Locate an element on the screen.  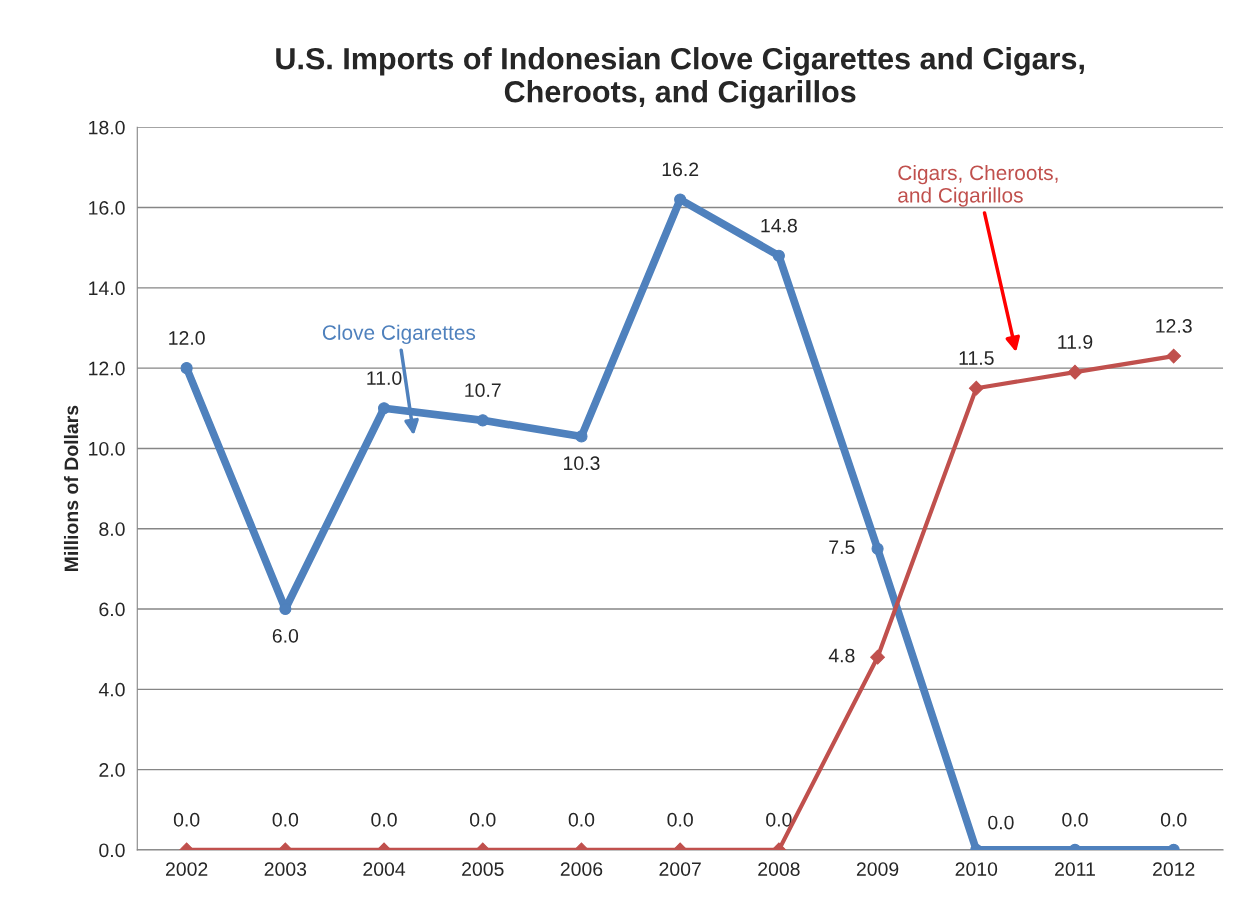
y-axis-title: Millions of Dollars is located at coordinates (71, 488).